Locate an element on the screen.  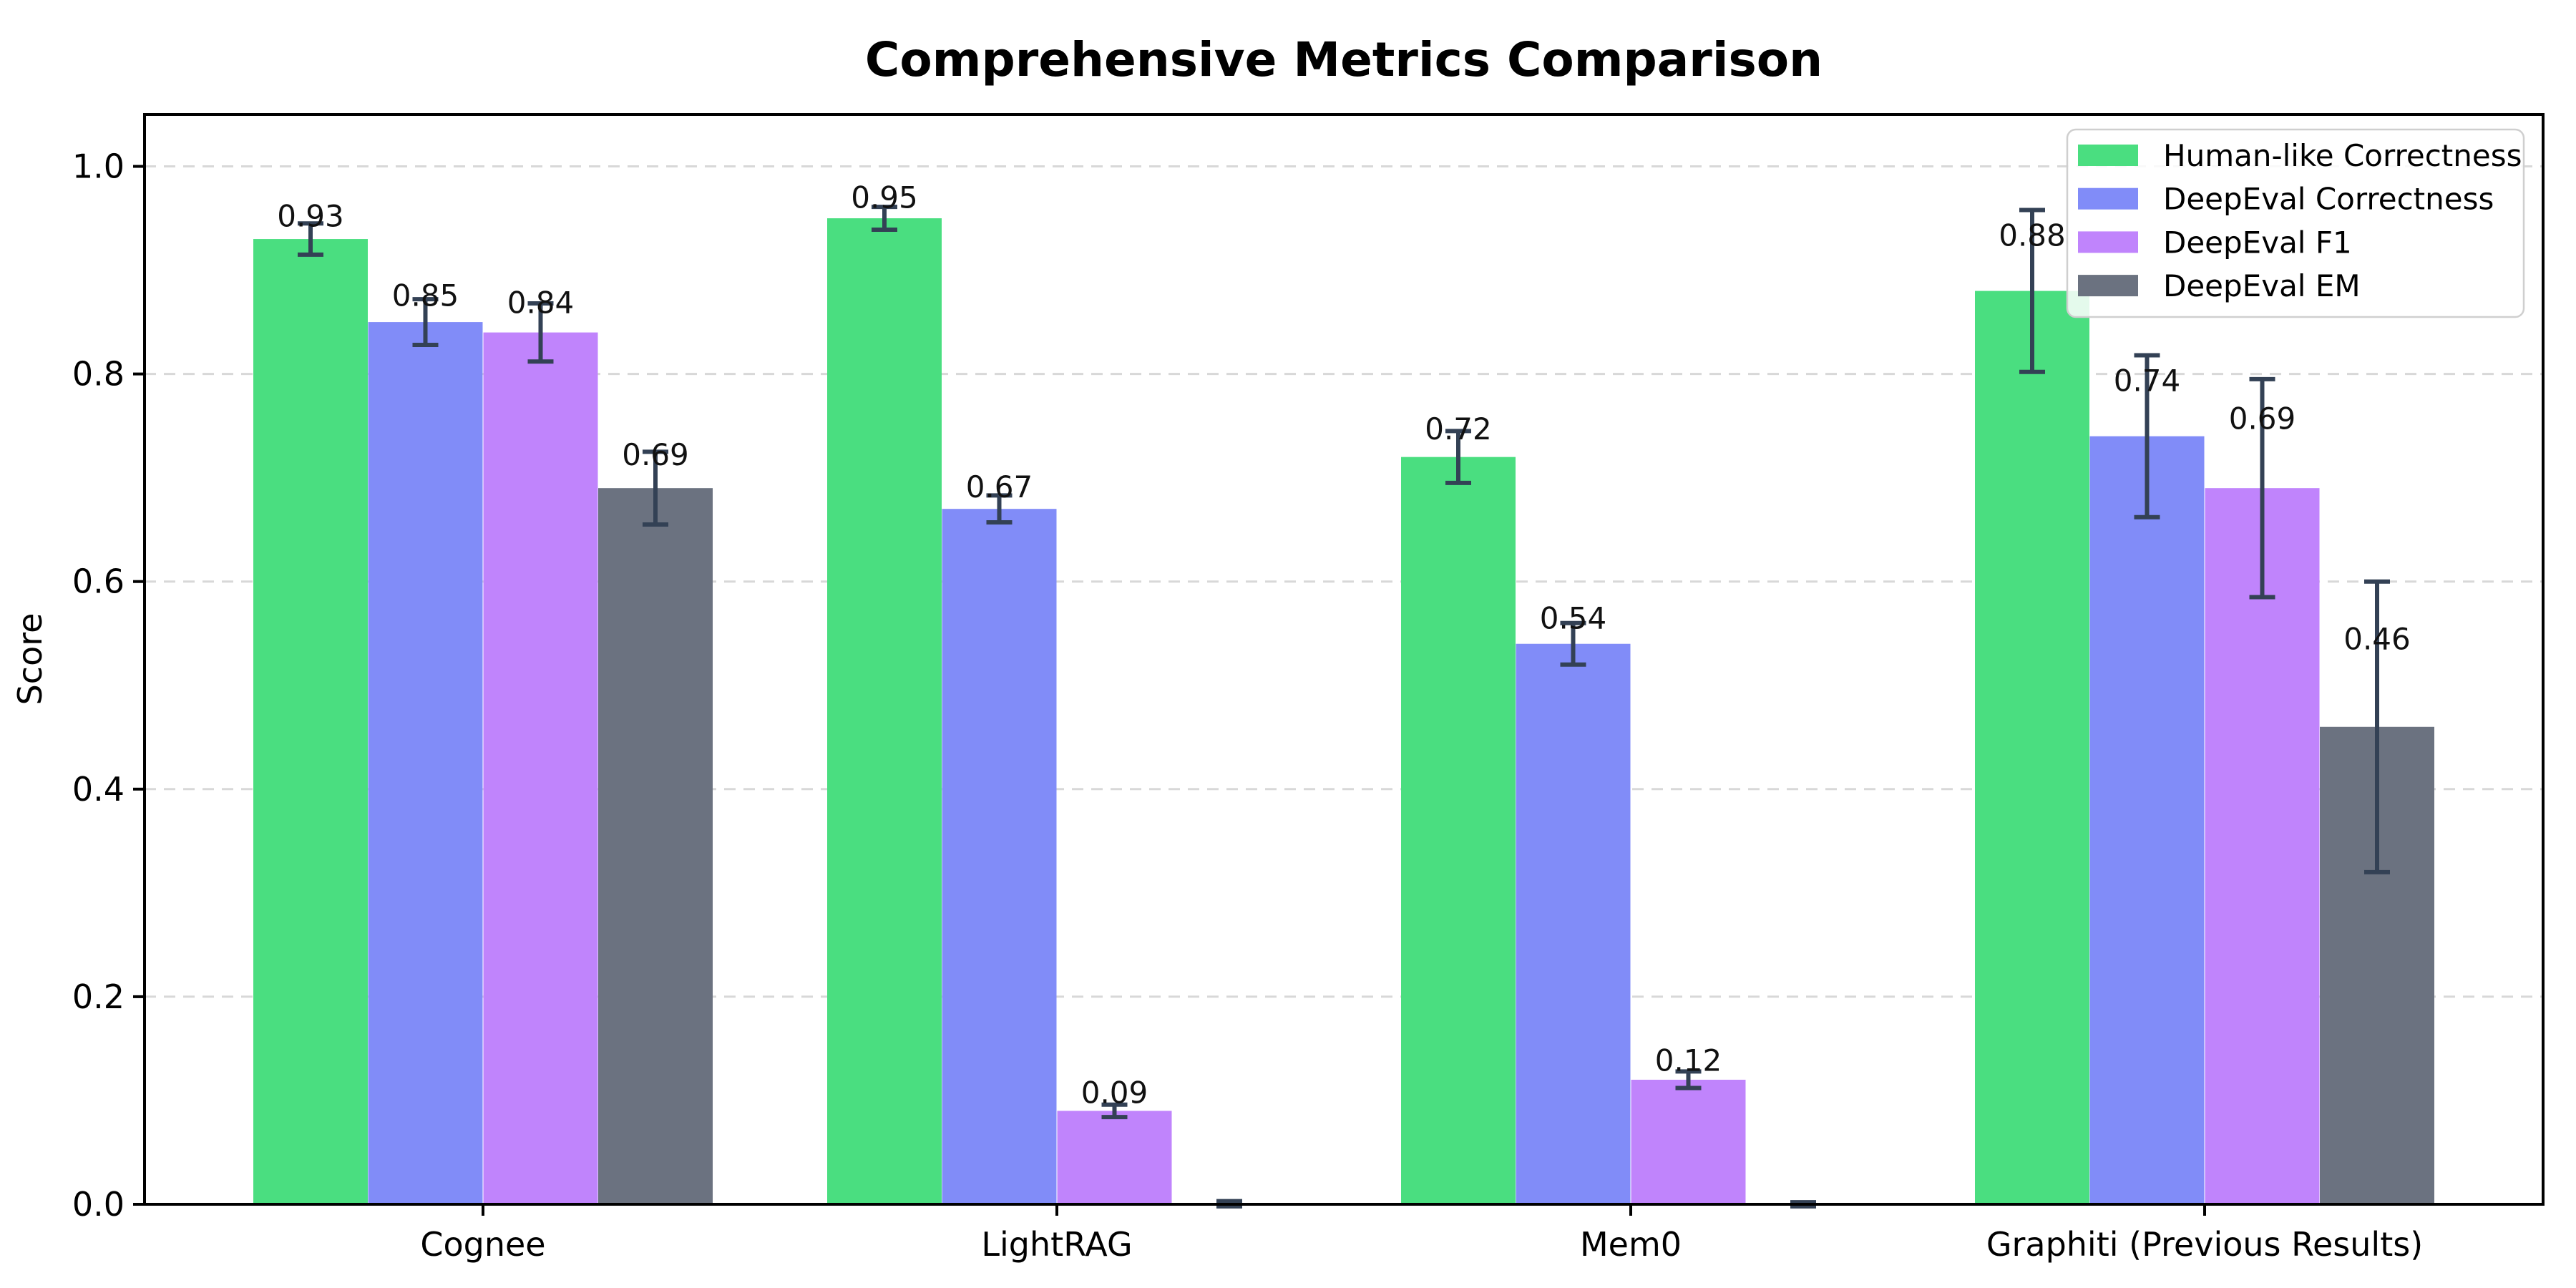
legend-label: Human-like Correctness is located at coordinates (2342, 155).